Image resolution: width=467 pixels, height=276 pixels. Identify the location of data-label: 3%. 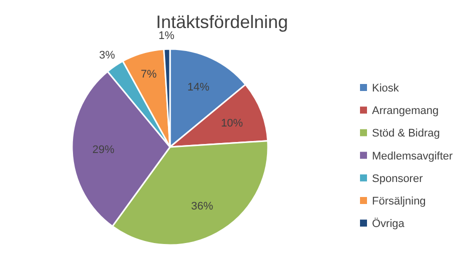
(107, 55).